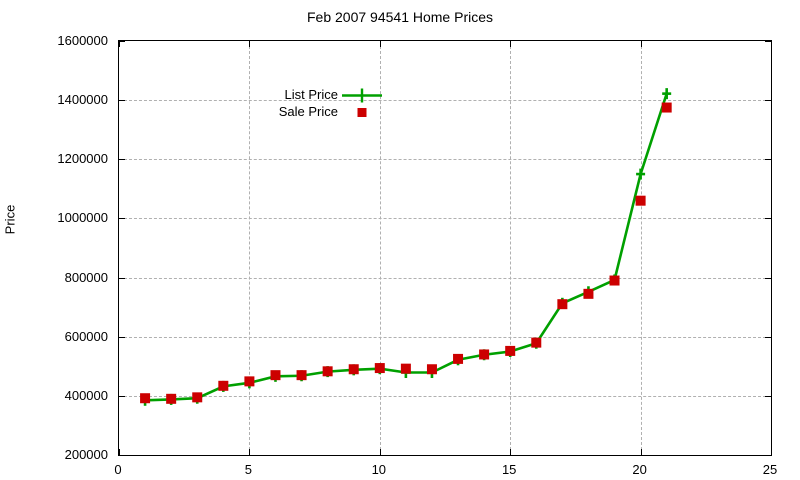 The image size is (800, 480). Describe the element at coordinates (82, 159) in the screenshot. I see `y-tick-label: 1200000` at that location.